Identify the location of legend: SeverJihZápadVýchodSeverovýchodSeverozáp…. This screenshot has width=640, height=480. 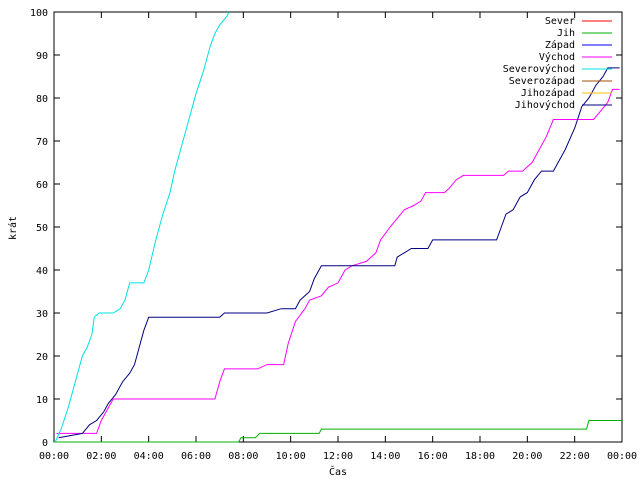
(557, 63).